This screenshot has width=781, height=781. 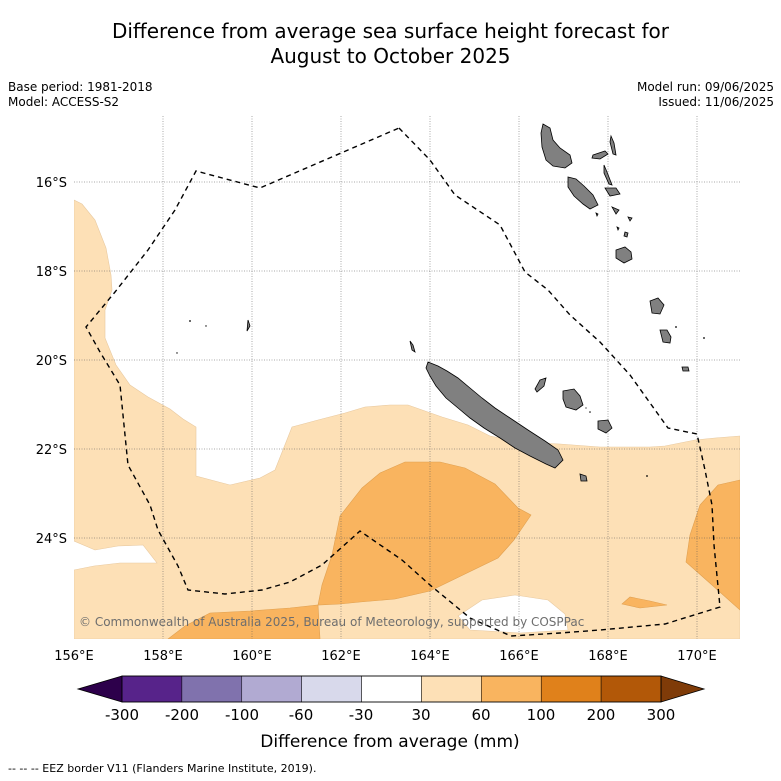 What do you see at coordinates (583, 477) in the screenshot?
I see `ile-des-pins-island` at bounding box center [583, 477].